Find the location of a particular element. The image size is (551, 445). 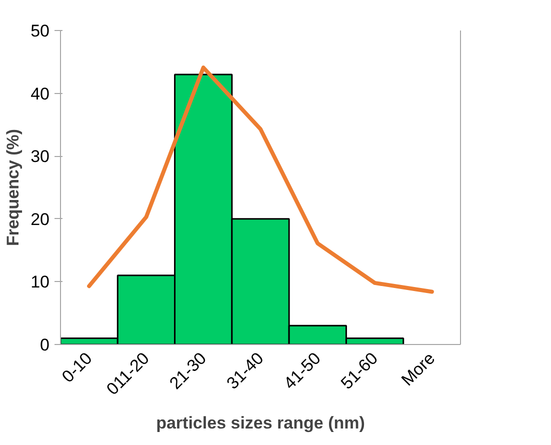

y-tick-label: 10 is located at coordinates (40, 282).